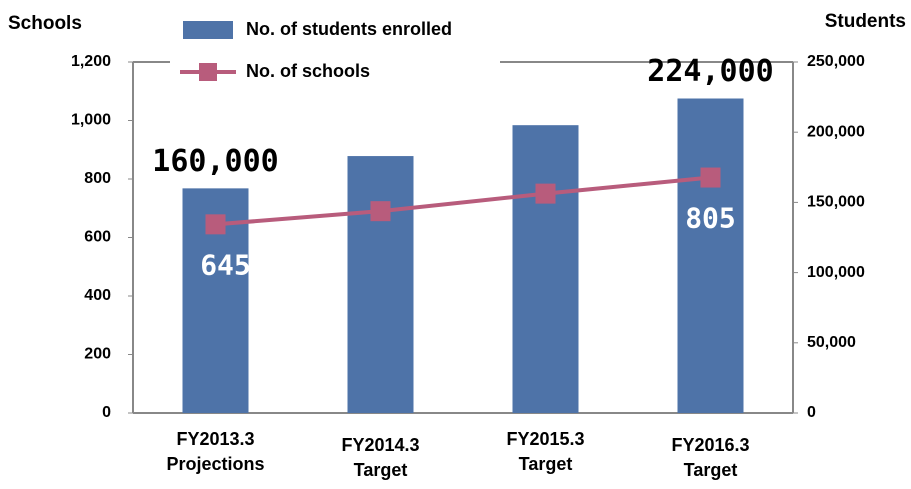 The image size is (911, 489). Describe the element at coordinates (215, 464) in the screenshot. I see `x-tick-label: Projections` at that location.